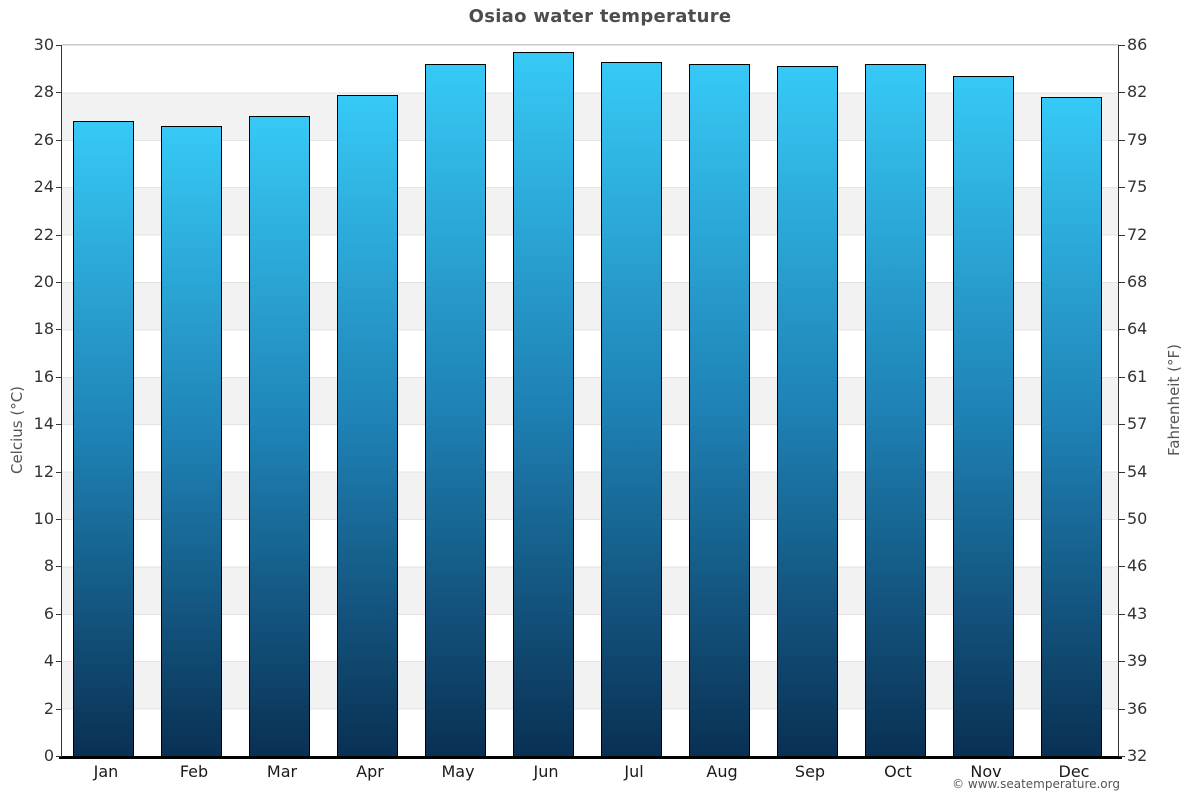 The image size is (1200, 800). Describe the element at coordinates (1036, 784) in the screenshot. I see `copyright-text: © www.seatemperature.org` at that location.